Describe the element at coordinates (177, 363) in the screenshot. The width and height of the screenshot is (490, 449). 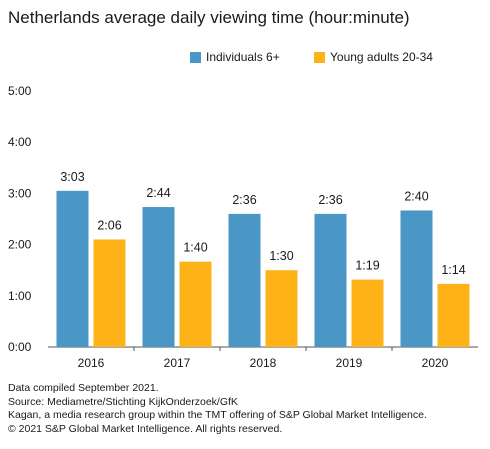
I see `x-tick-label: 2017` at that location.